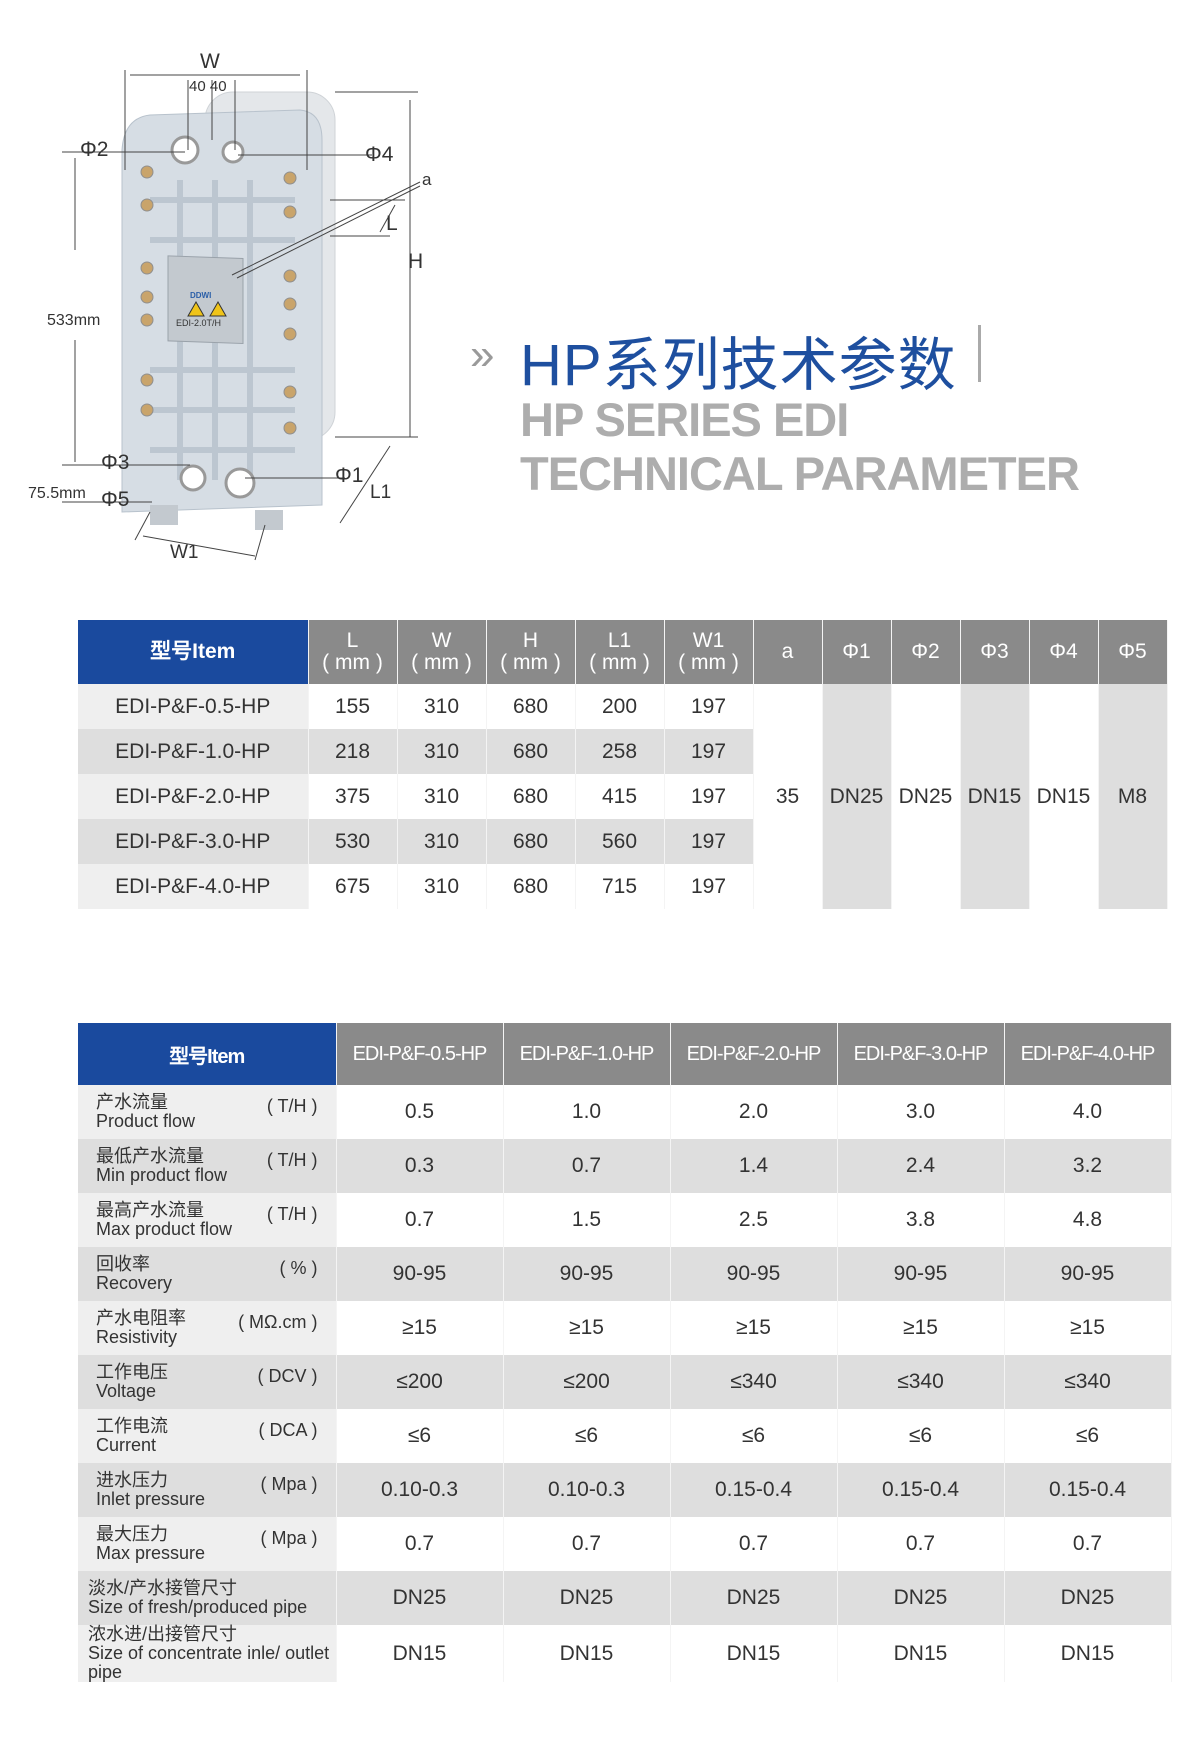  What do you see at coordinates (420, 1166) in the screenshot?
I see `value-cell: 0.3` at bounding box center [420, 1166].